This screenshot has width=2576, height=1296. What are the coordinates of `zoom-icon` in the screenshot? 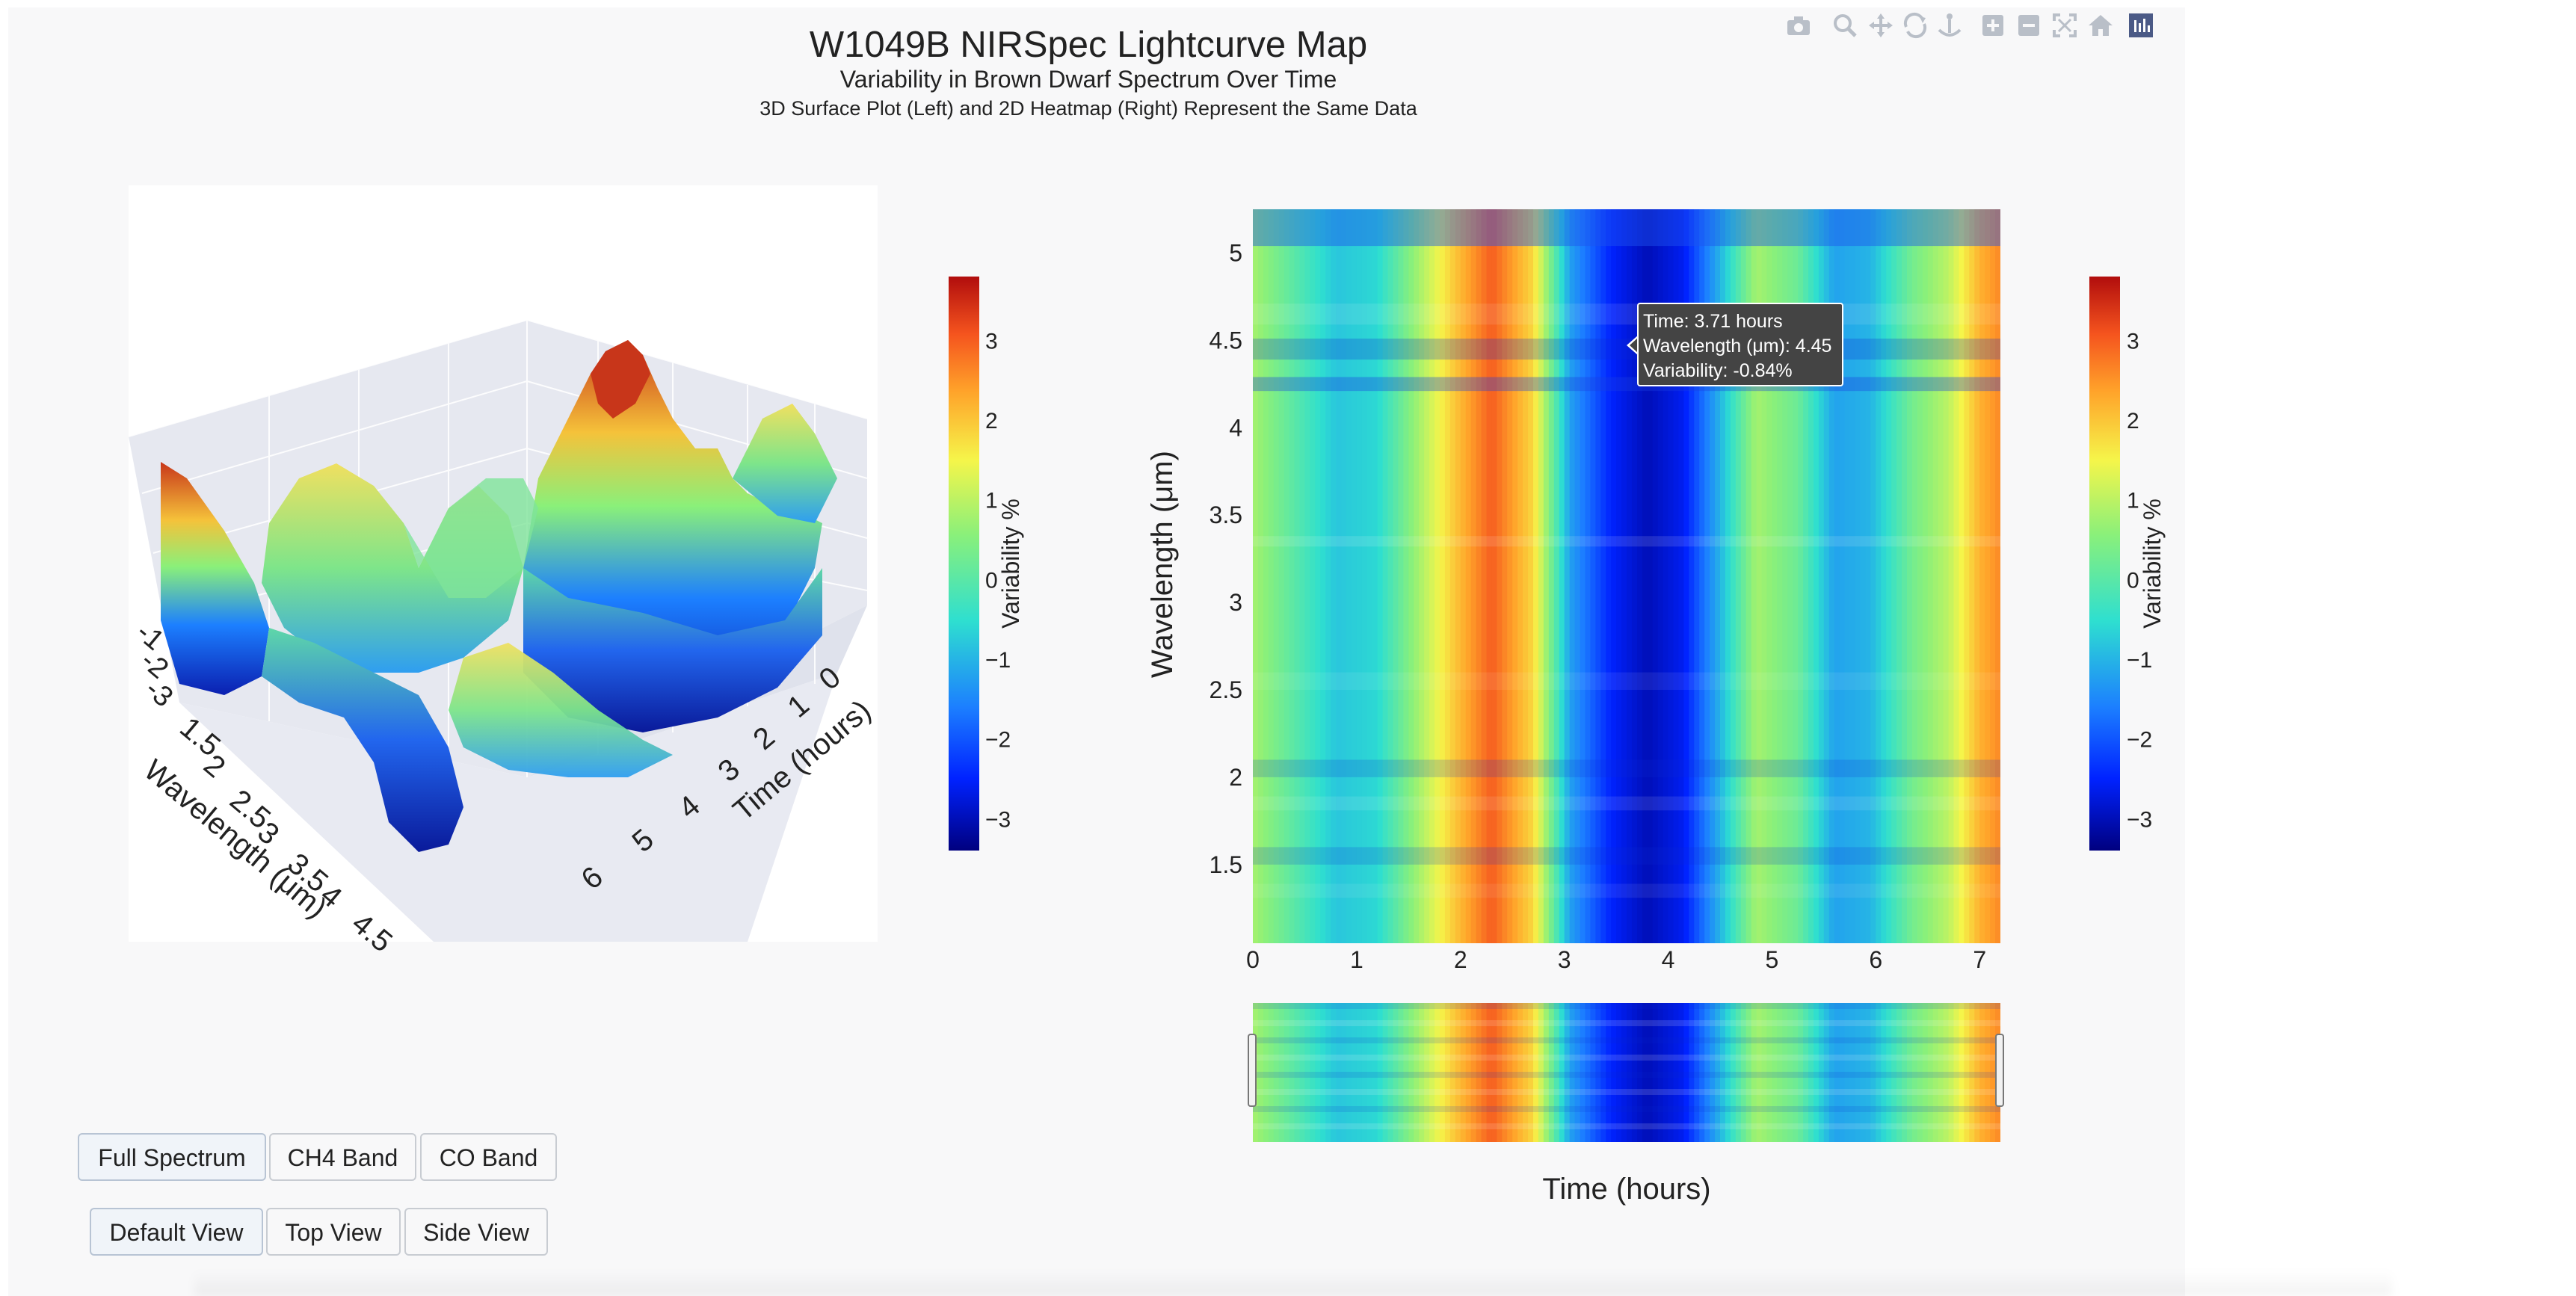 It's located at (1845, 25).